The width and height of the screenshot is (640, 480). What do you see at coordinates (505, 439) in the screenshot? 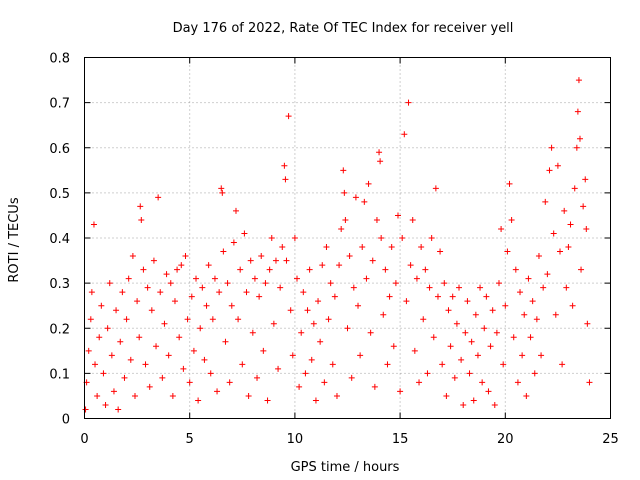
I see `x-tick-label: 20` at bounding box center [505, 439].